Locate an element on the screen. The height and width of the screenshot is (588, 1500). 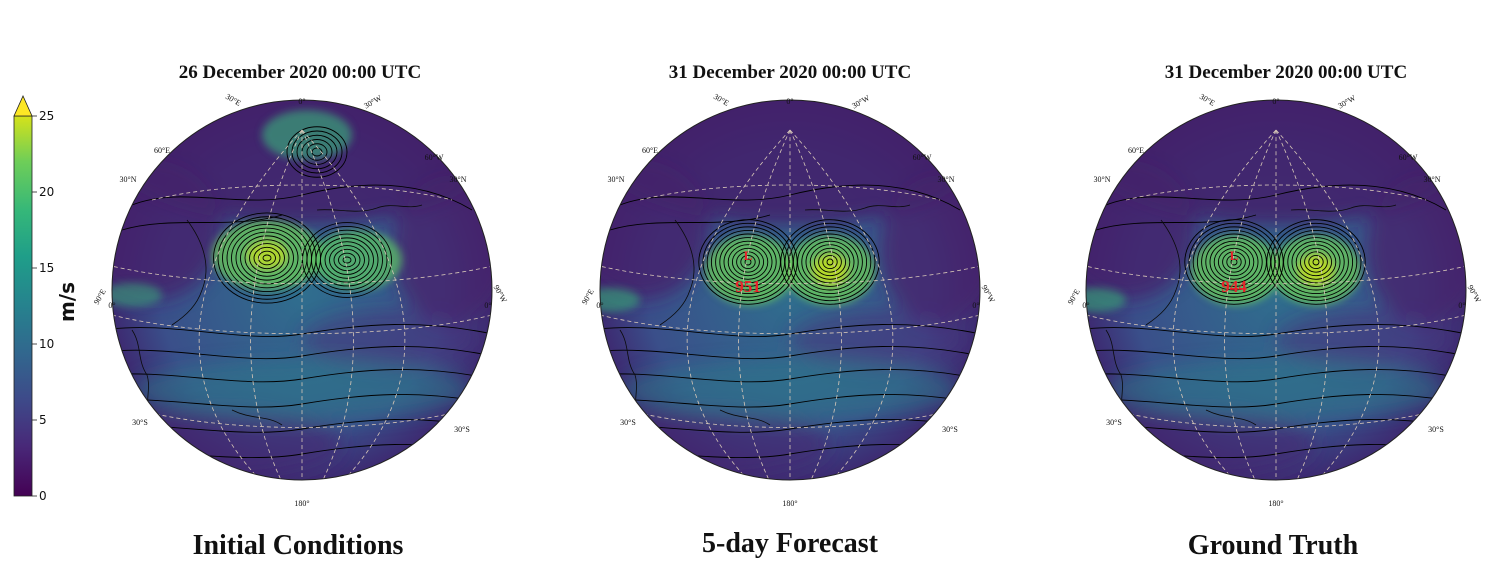
panel-3-title: 31 December 2020 00:00 UTC is located at coordinates (1286, 72).